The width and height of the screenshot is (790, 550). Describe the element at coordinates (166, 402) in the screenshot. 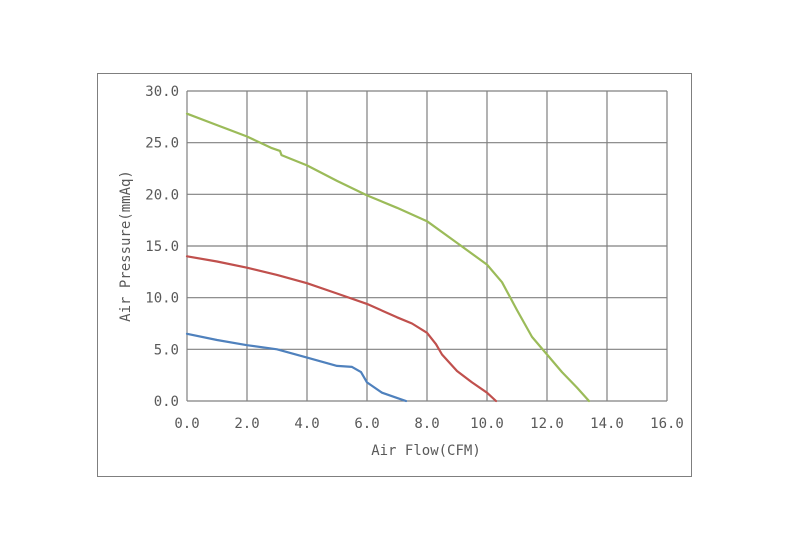

I see `y-tick-label: 0.0` at that location.